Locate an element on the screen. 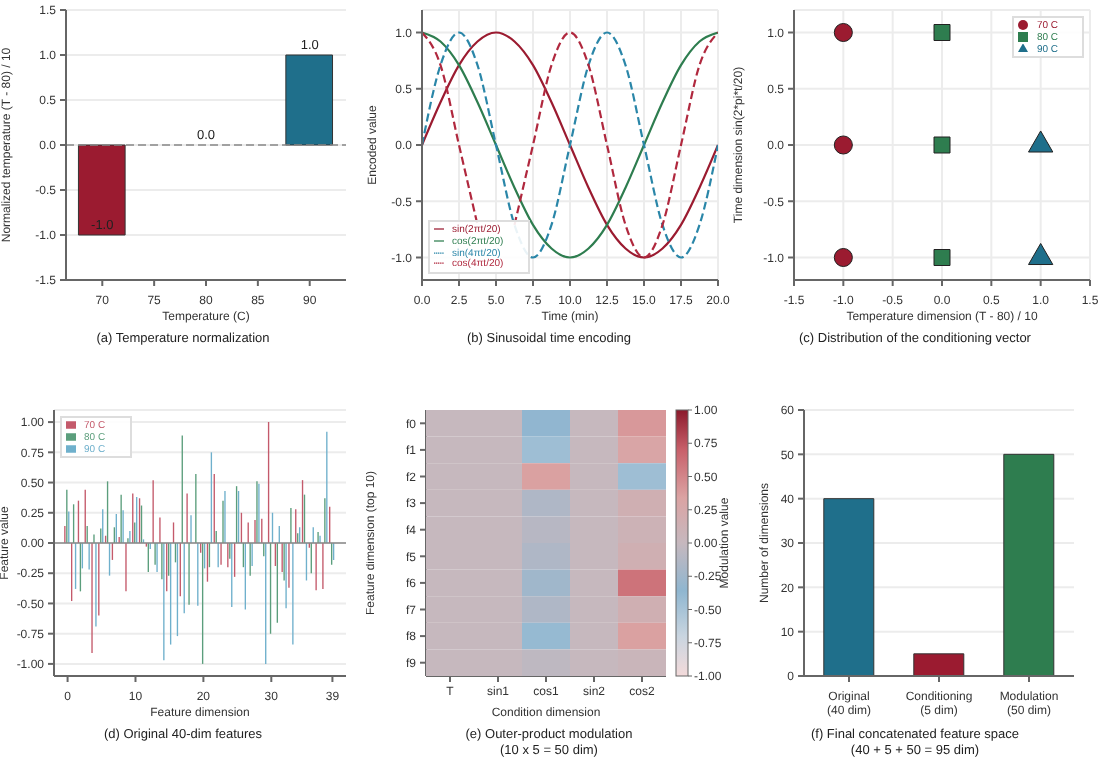  line-series is located at coordinates (570, 145).